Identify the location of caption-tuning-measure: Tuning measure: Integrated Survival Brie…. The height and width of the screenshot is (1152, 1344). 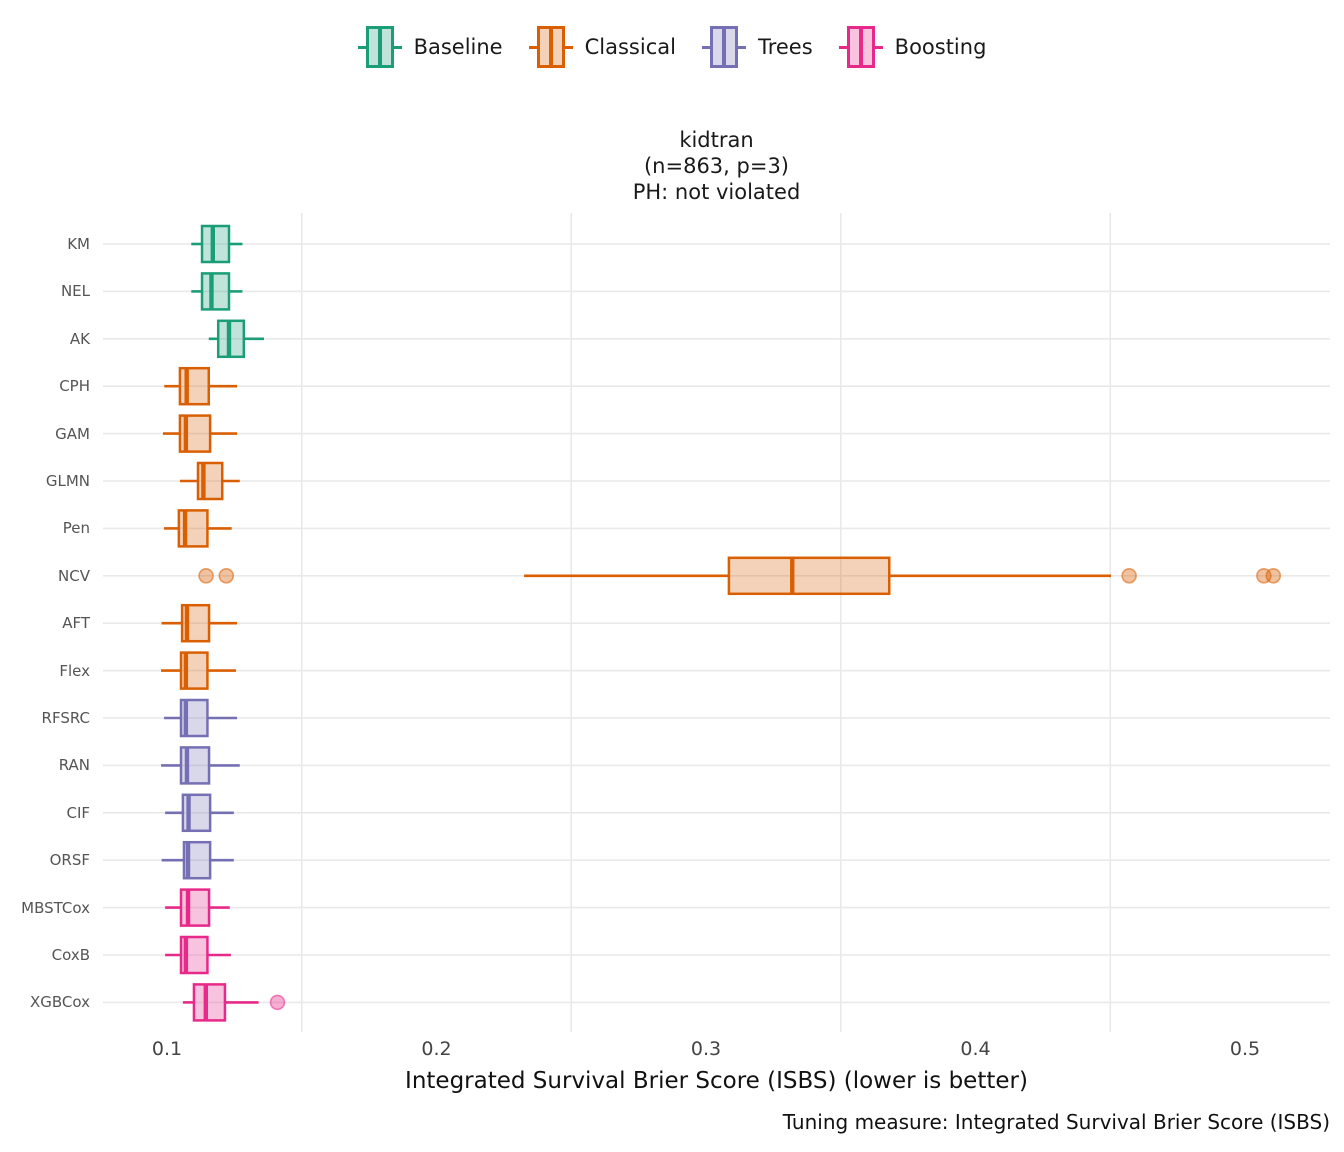
(1056, 1122).